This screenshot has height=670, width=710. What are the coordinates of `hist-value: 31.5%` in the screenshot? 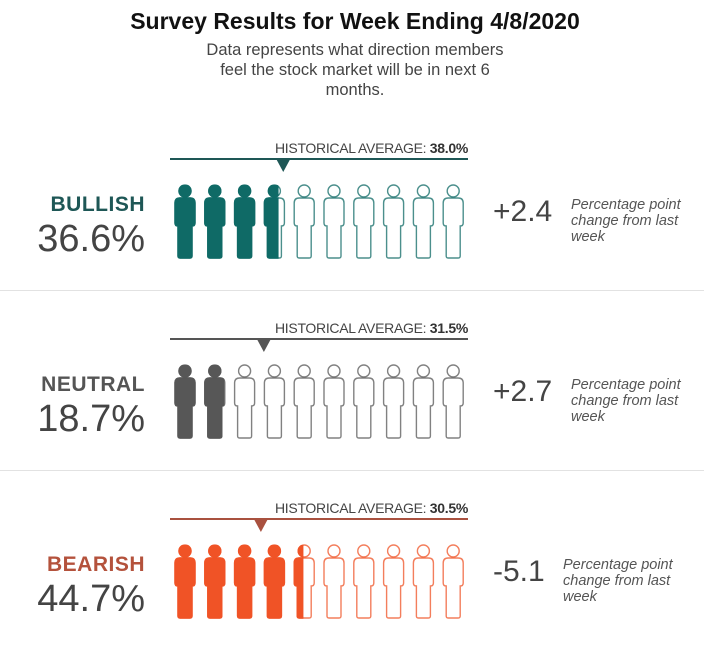 It's located at (449, 328).